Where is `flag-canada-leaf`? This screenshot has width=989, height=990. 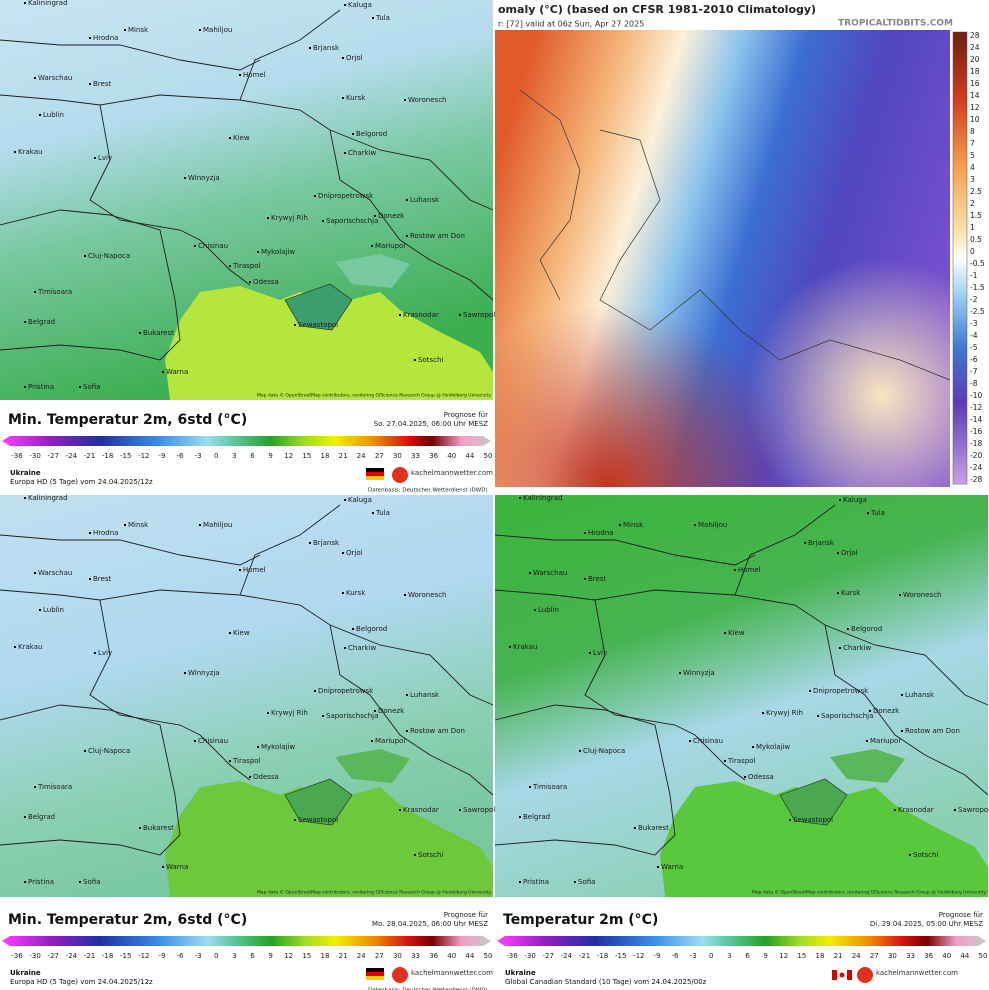 flag-canada-leaf is located at coordinates (842, 975).